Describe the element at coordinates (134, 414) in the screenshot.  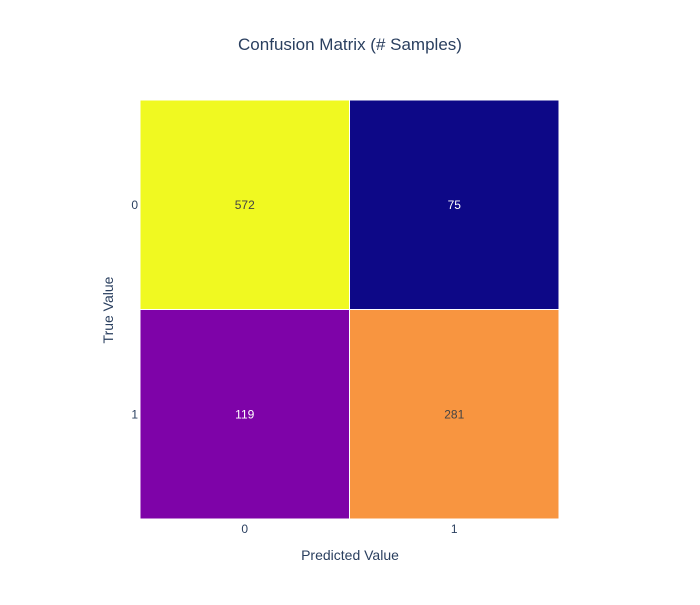
I see `y-tick-label-1: 1` at that location.